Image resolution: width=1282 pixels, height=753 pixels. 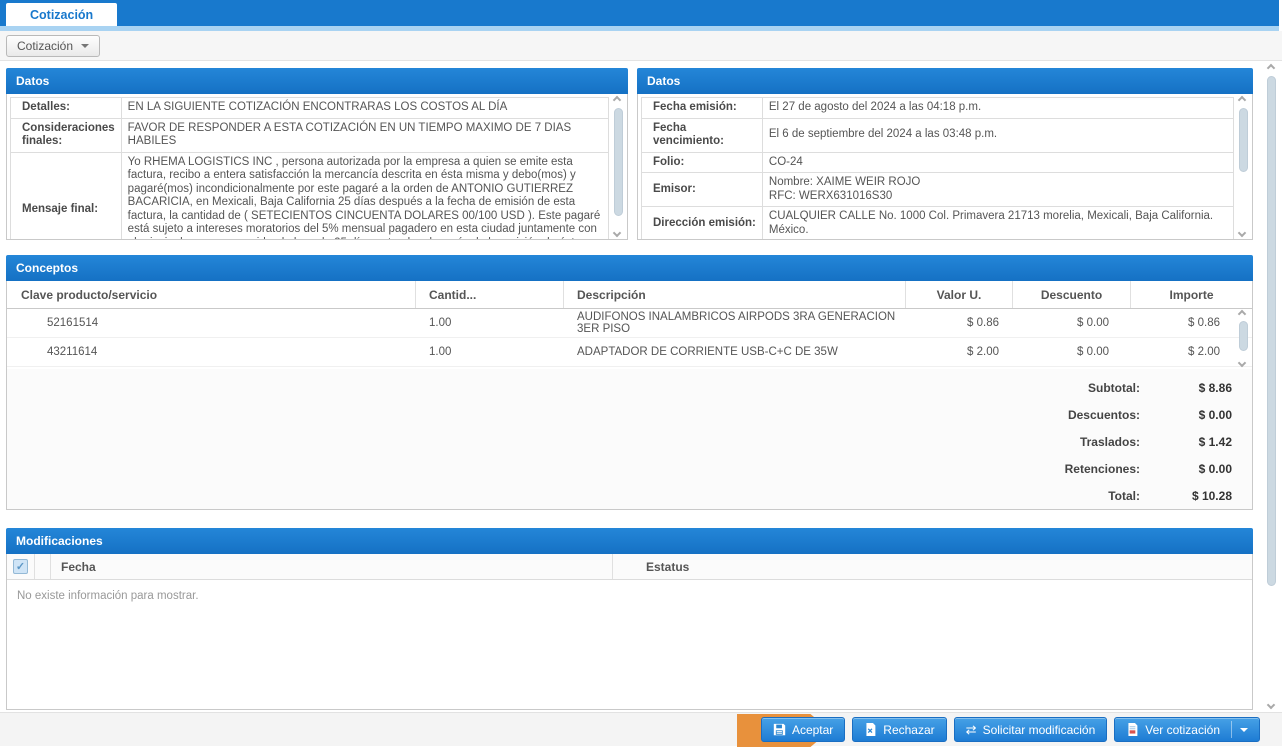 What do you see at coordinates (1072, 294) in the screenshot?
I see `column-header-descuento: Descuento` at bounding box center [1072, 294].